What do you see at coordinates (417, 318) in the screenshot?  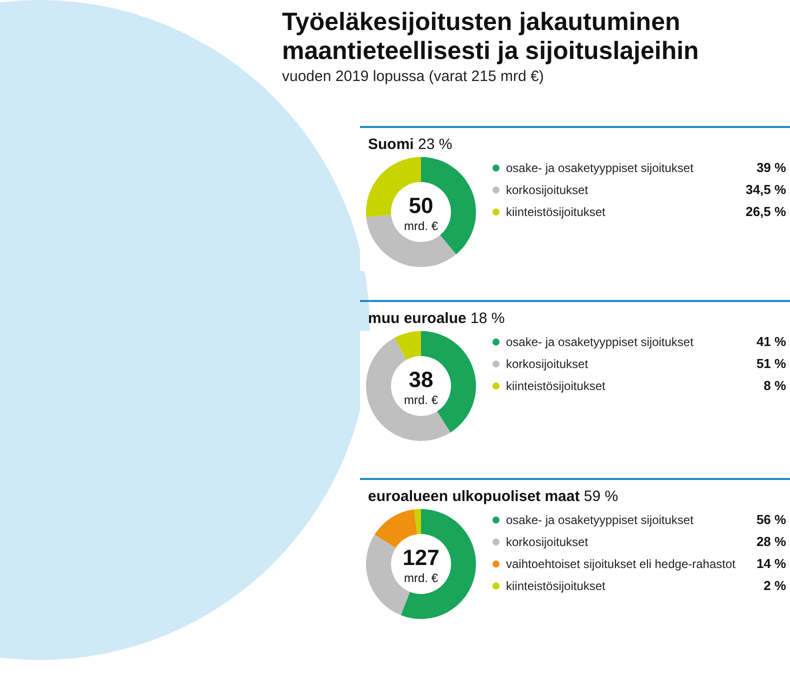 I see `chart-title: muu euroalue` at bounding box center [417, 318].